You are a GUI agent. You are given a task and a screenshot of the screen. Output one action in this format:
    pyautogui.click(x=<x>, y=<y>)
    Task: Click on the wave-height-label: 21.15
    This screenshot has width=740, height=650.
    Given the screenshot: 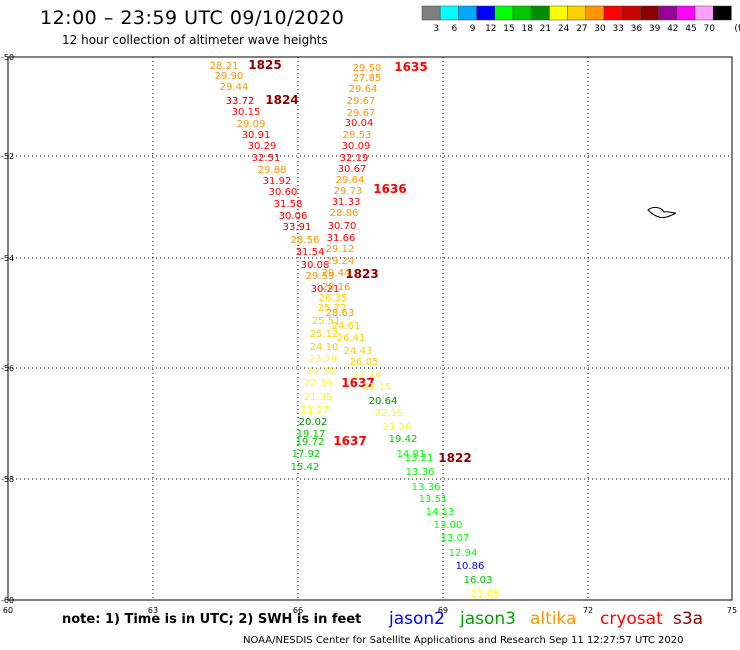 What is the action you would take?
    pyautogui.click(x=377, y=387)
    